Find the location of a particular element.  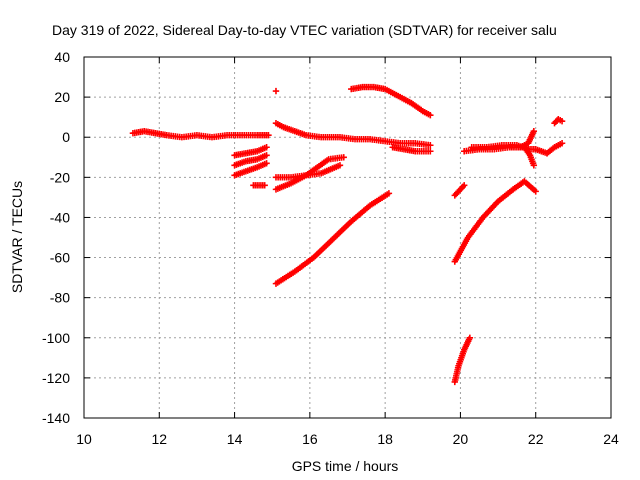

y-tick-label: 20 is located at coordinates (62, 97).